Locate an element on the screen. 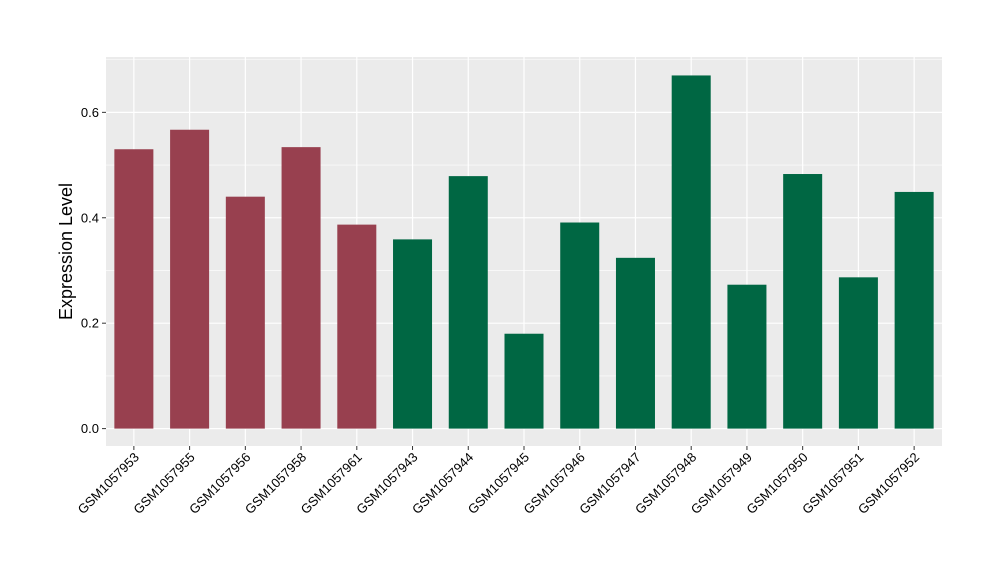  y-tick-label: 0.2 is located at coordinates (90, 323).